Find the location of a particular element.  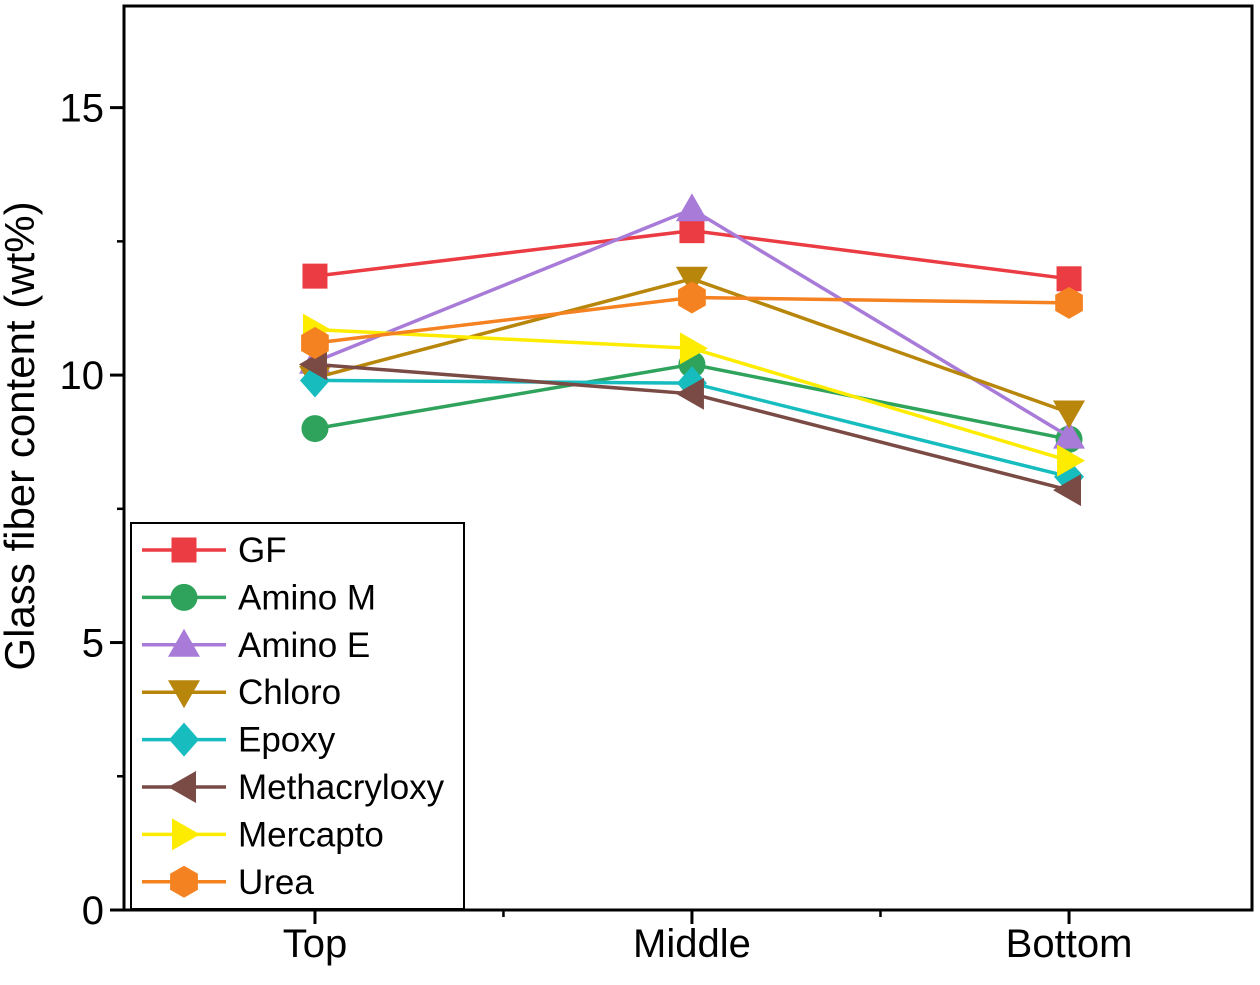

legend-label: Amino M is located at coordinates (307, 597).